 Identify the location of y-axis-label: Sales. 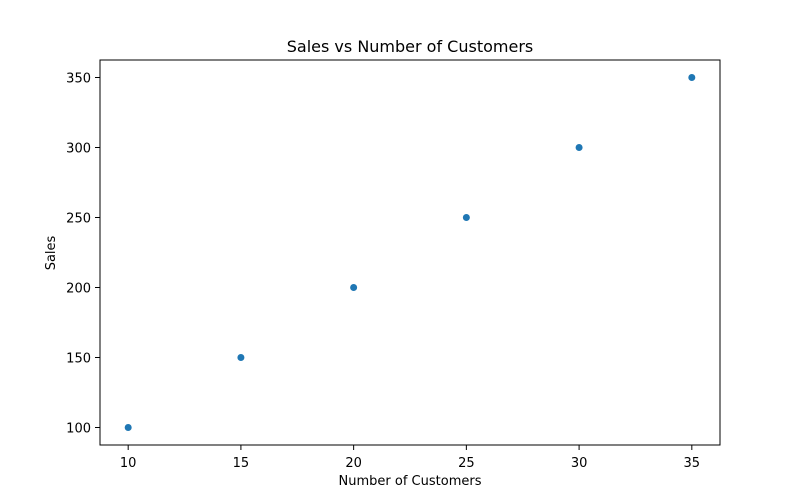
(51, 252).